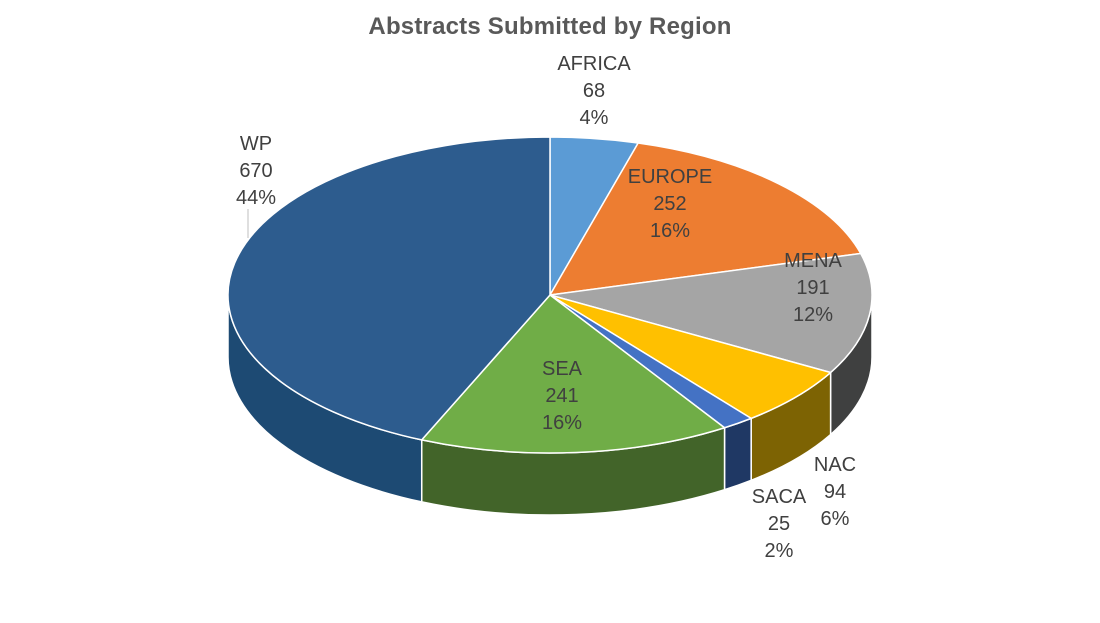 The image size is (1100, 623). I want to click on pie-slice-SEA, so click(573, 374).